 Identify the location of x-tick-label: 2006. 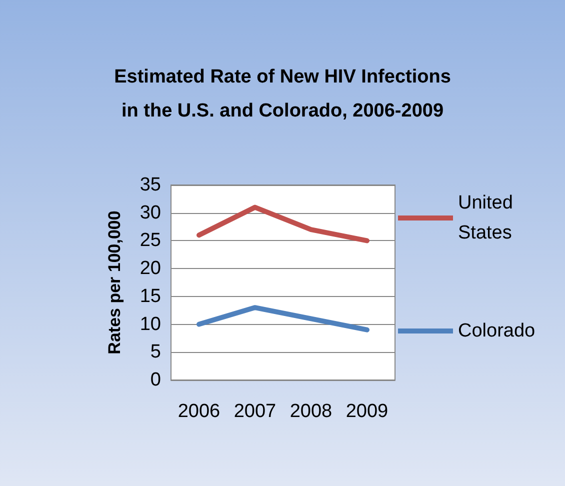
(199, 411).